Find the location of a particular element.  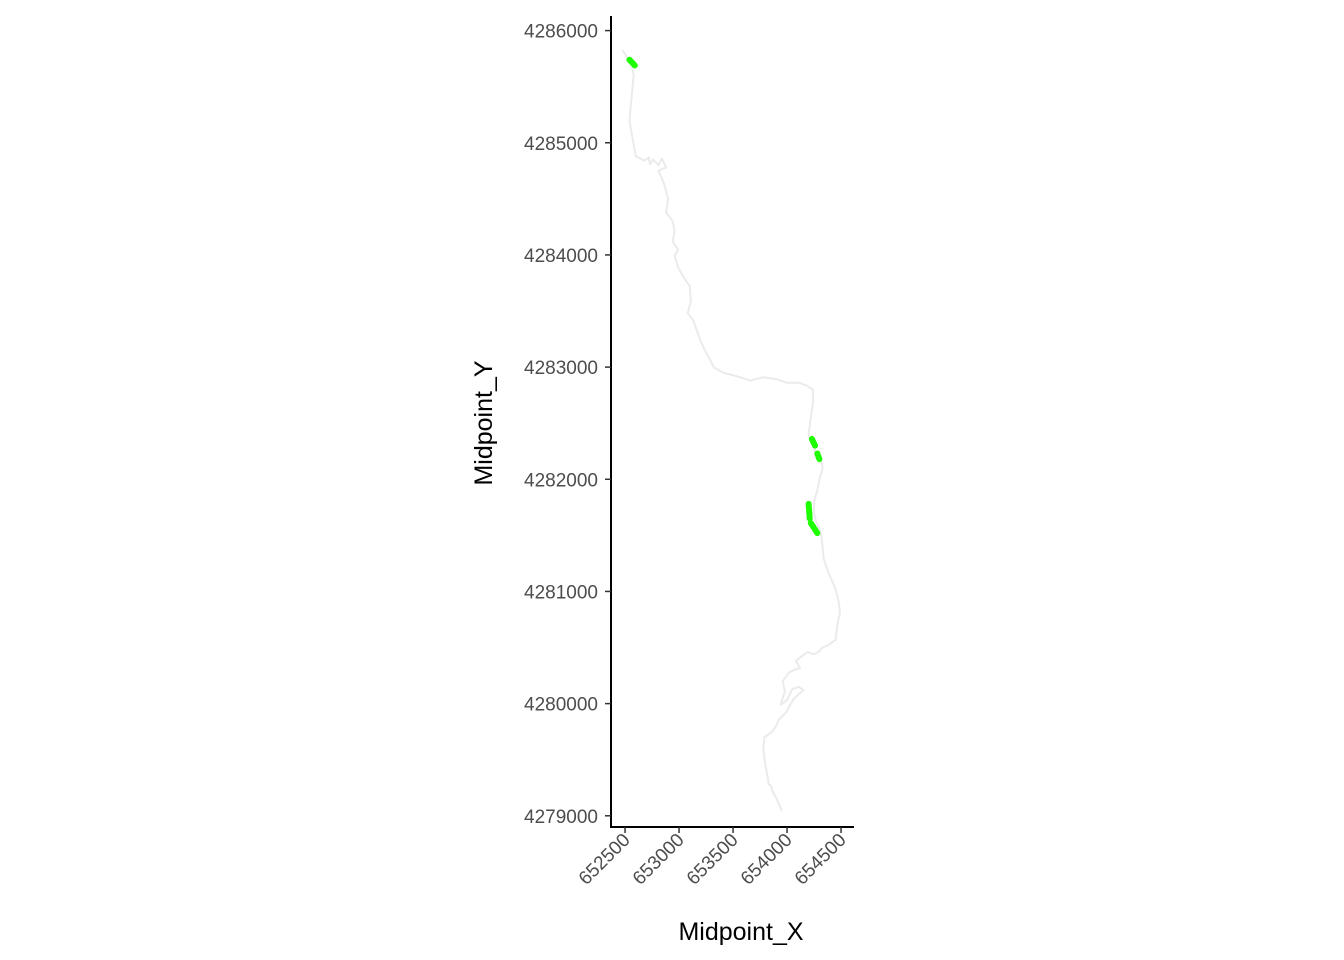

series-layer is located at coordinates (731, 430).